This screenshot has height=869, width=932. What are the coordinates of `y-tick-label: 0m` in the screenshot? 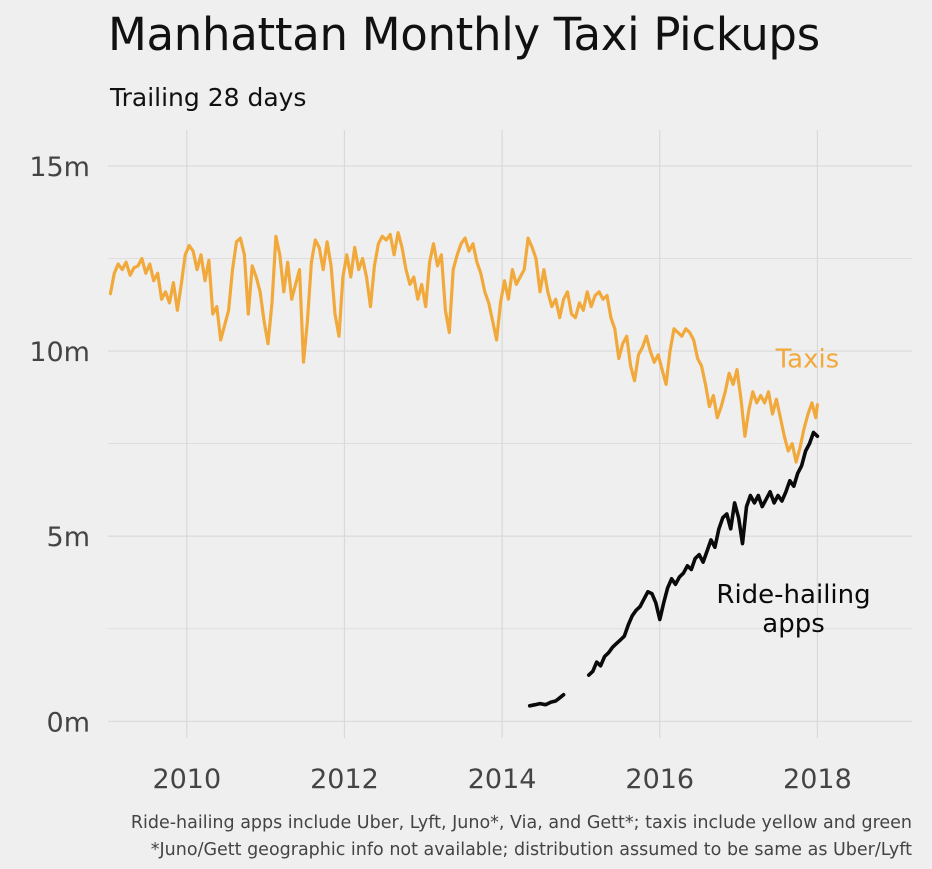 It's located at (68, 722).